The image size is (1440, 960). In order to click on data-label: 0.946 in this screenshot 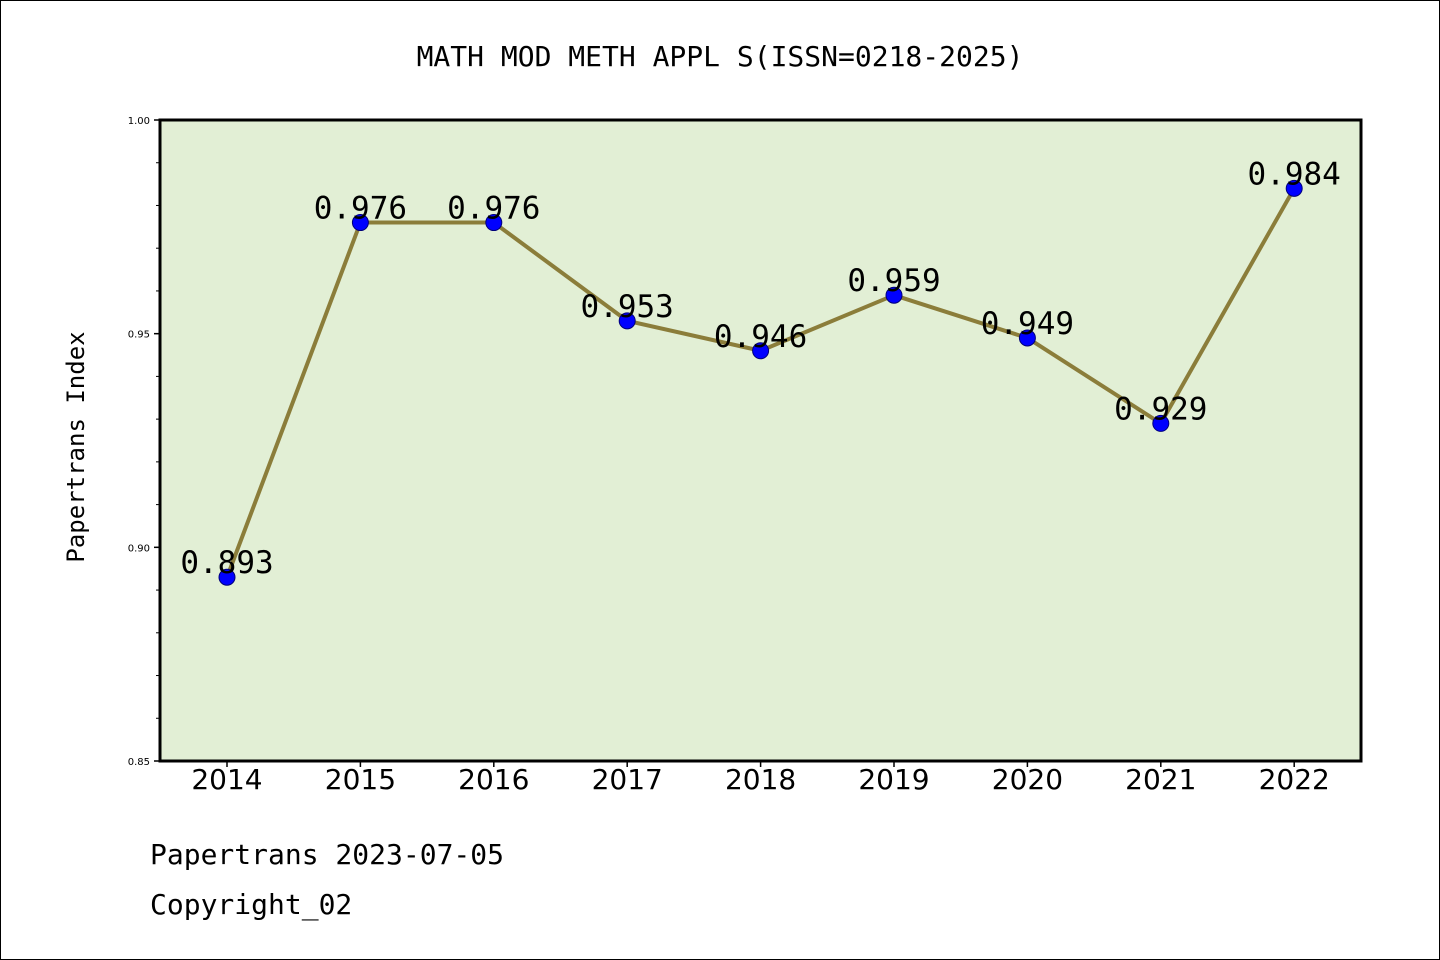, I will do `click(760, 337)`.